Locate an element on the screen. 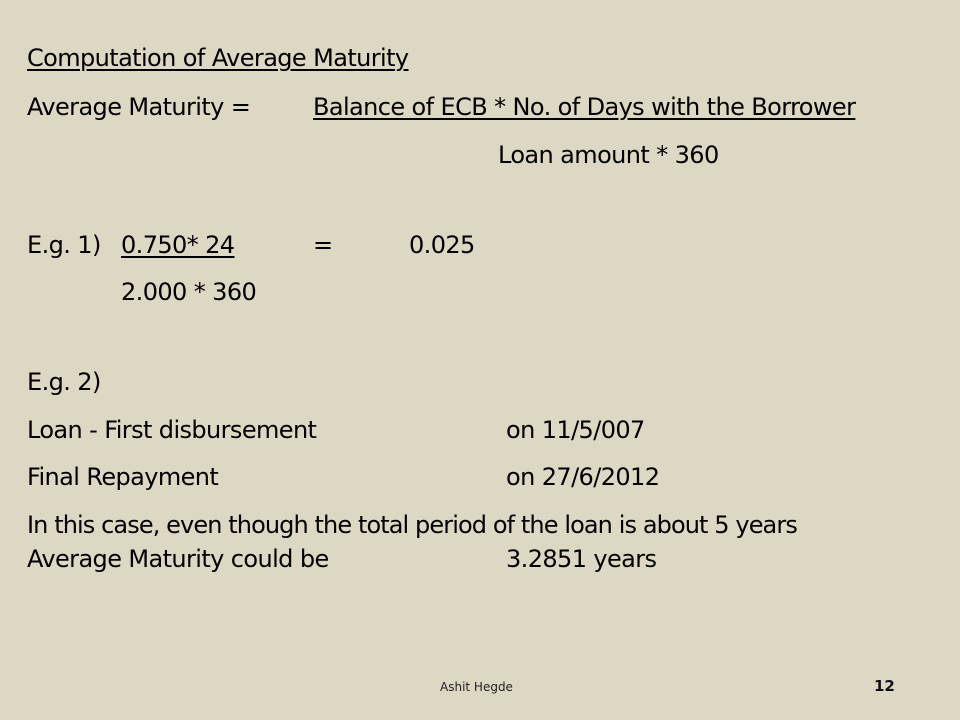 The width and height of the screenshot is (960, 720). footer-author: Ashit Hegde is located at coordinates (476, 687).